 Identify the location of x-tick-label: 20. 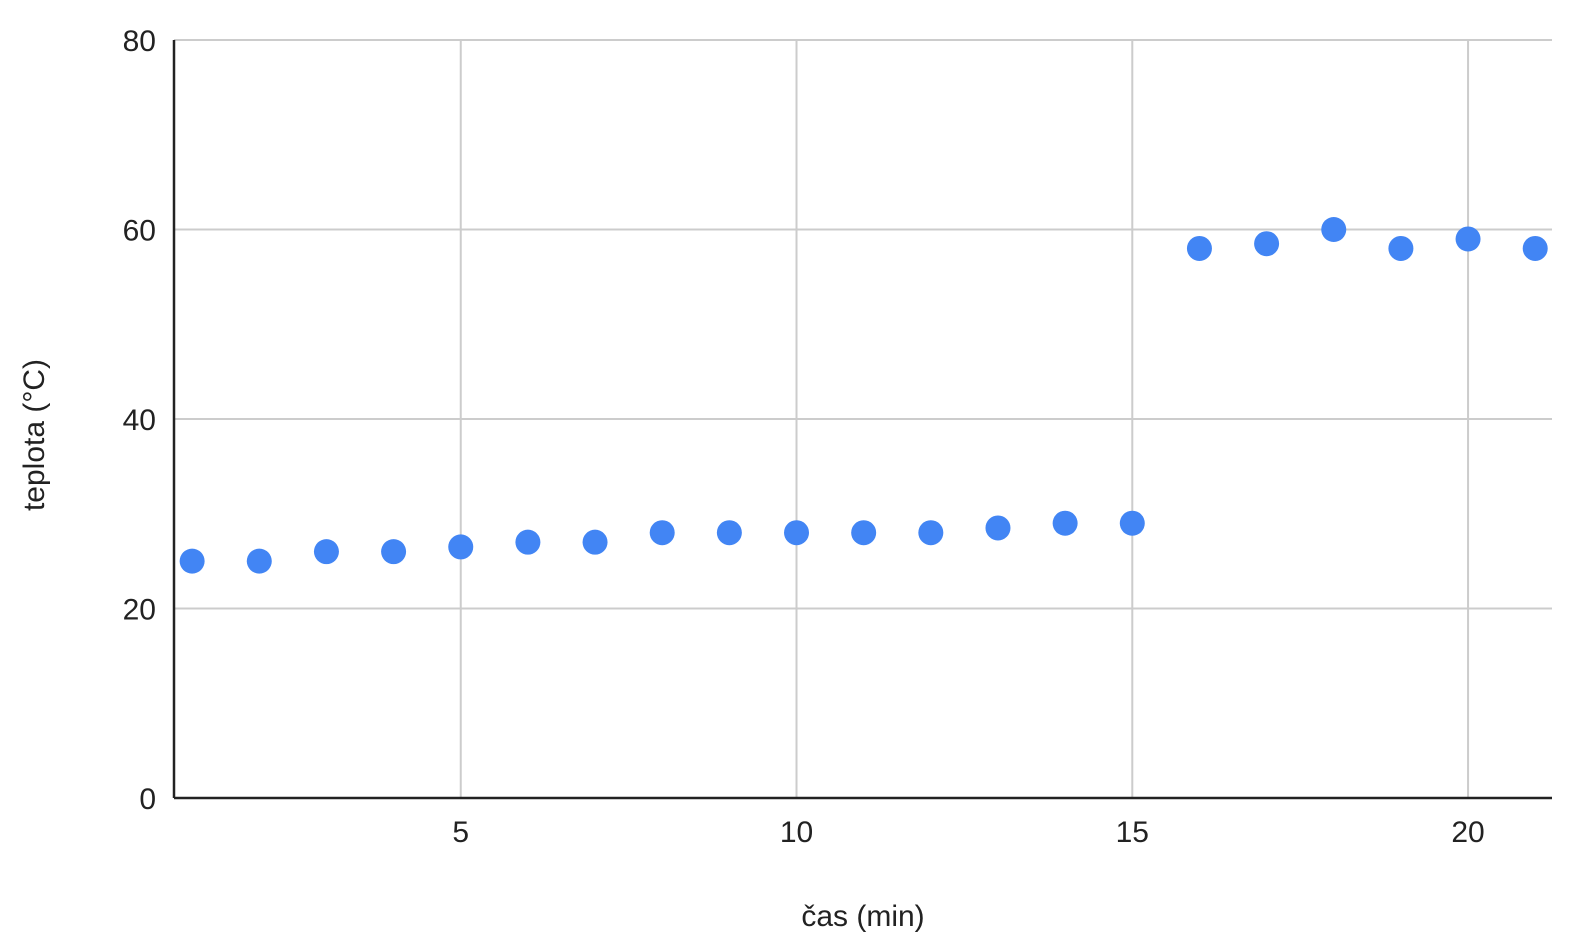
(1467, 832).